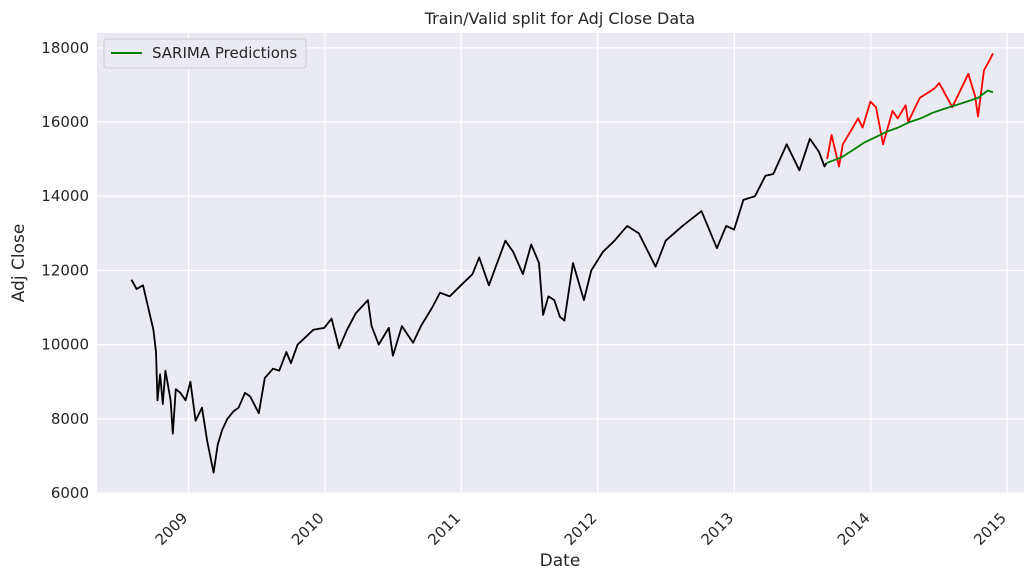 The width and height of the screenshot is (1035, 579). What do you see at coordinates (65, 270) in the screenshot?
I see `y-tick-label: 12000` at bounding box center [65, 270].